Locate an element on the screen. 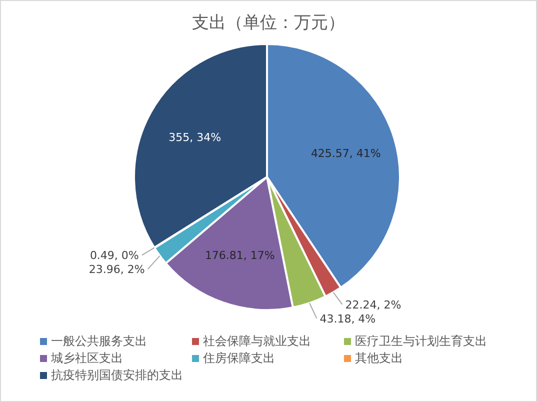  legend-label: 城乡社区支出 is located at coordinates (86, 358).